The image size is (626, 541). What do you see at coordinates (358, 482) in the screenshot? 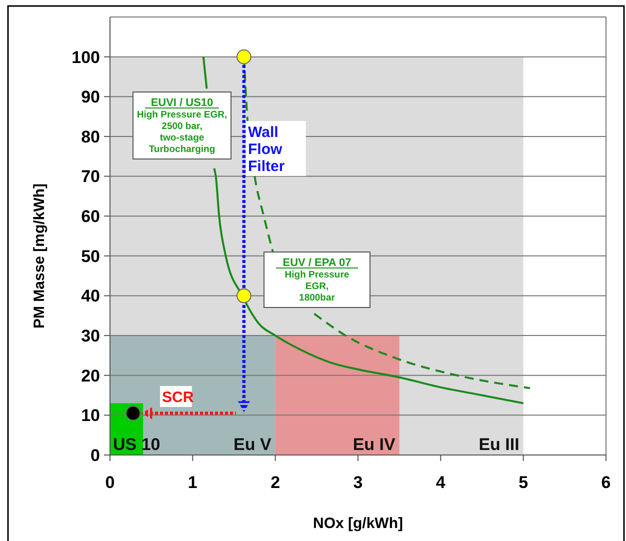
I see `x-tick-label: 3` at bounding box center [358, 482].